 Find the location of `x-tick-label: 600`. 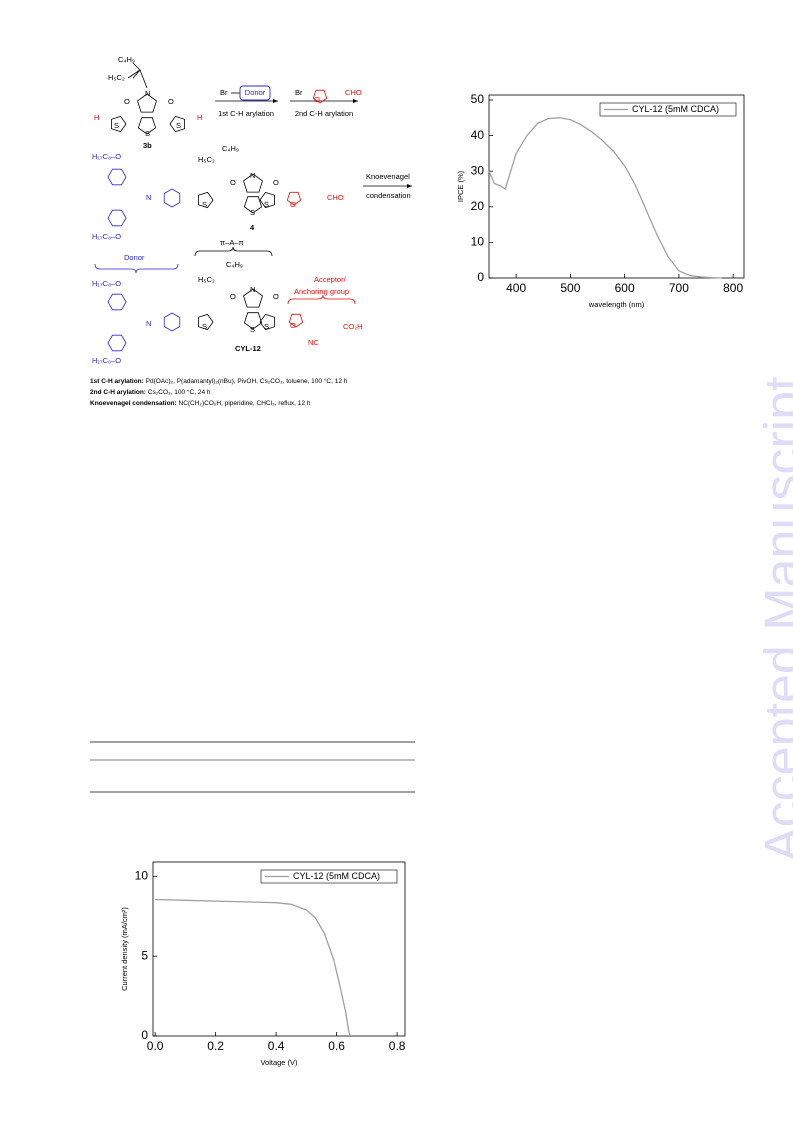

x-tick-label: 600 is located at coordinates (625, 288).